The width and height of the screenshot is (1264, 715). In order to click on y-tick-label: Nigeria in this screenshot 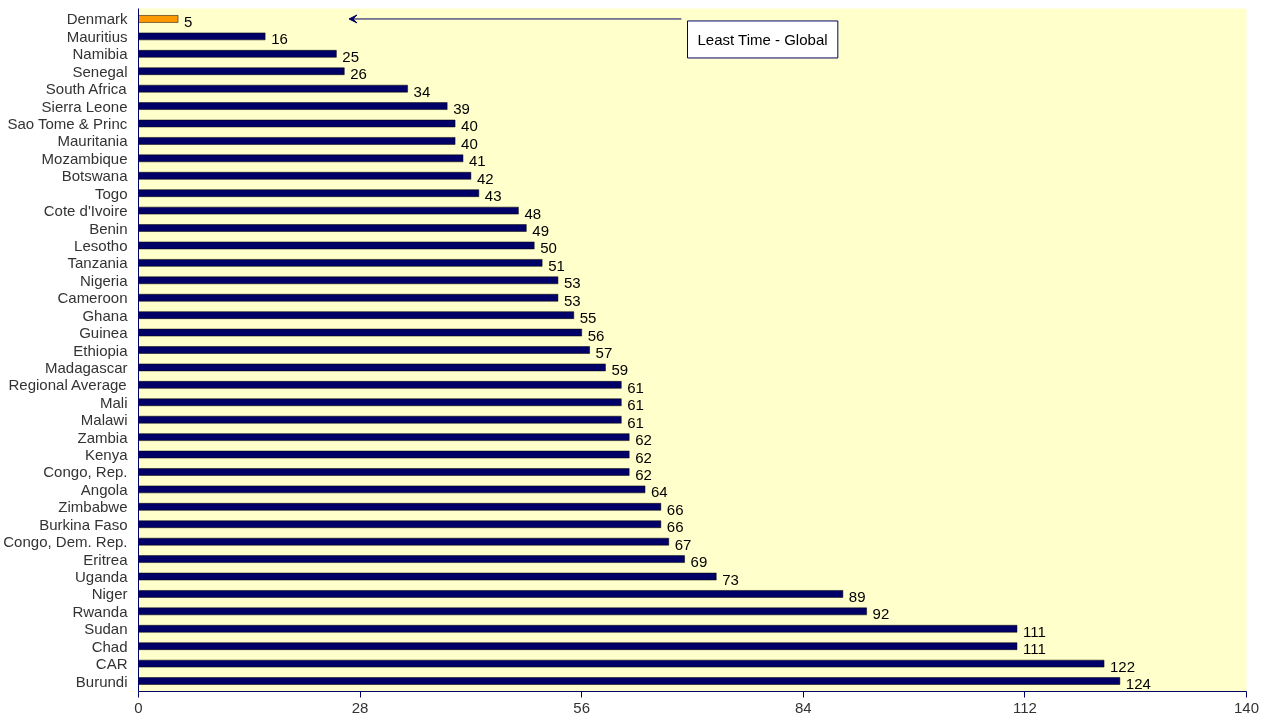, I will do `click(104, 280)`.